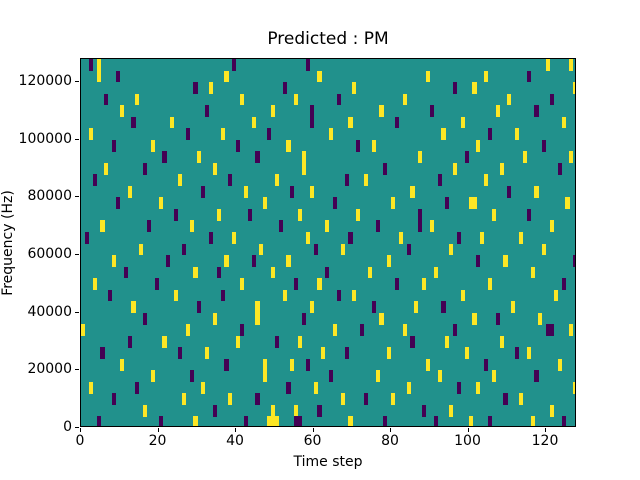 This screenshot has width=640, height=480. Describe the element at coordinates (49, 369) in the screenshot. I see `y-tick-label: 20000` at that location.